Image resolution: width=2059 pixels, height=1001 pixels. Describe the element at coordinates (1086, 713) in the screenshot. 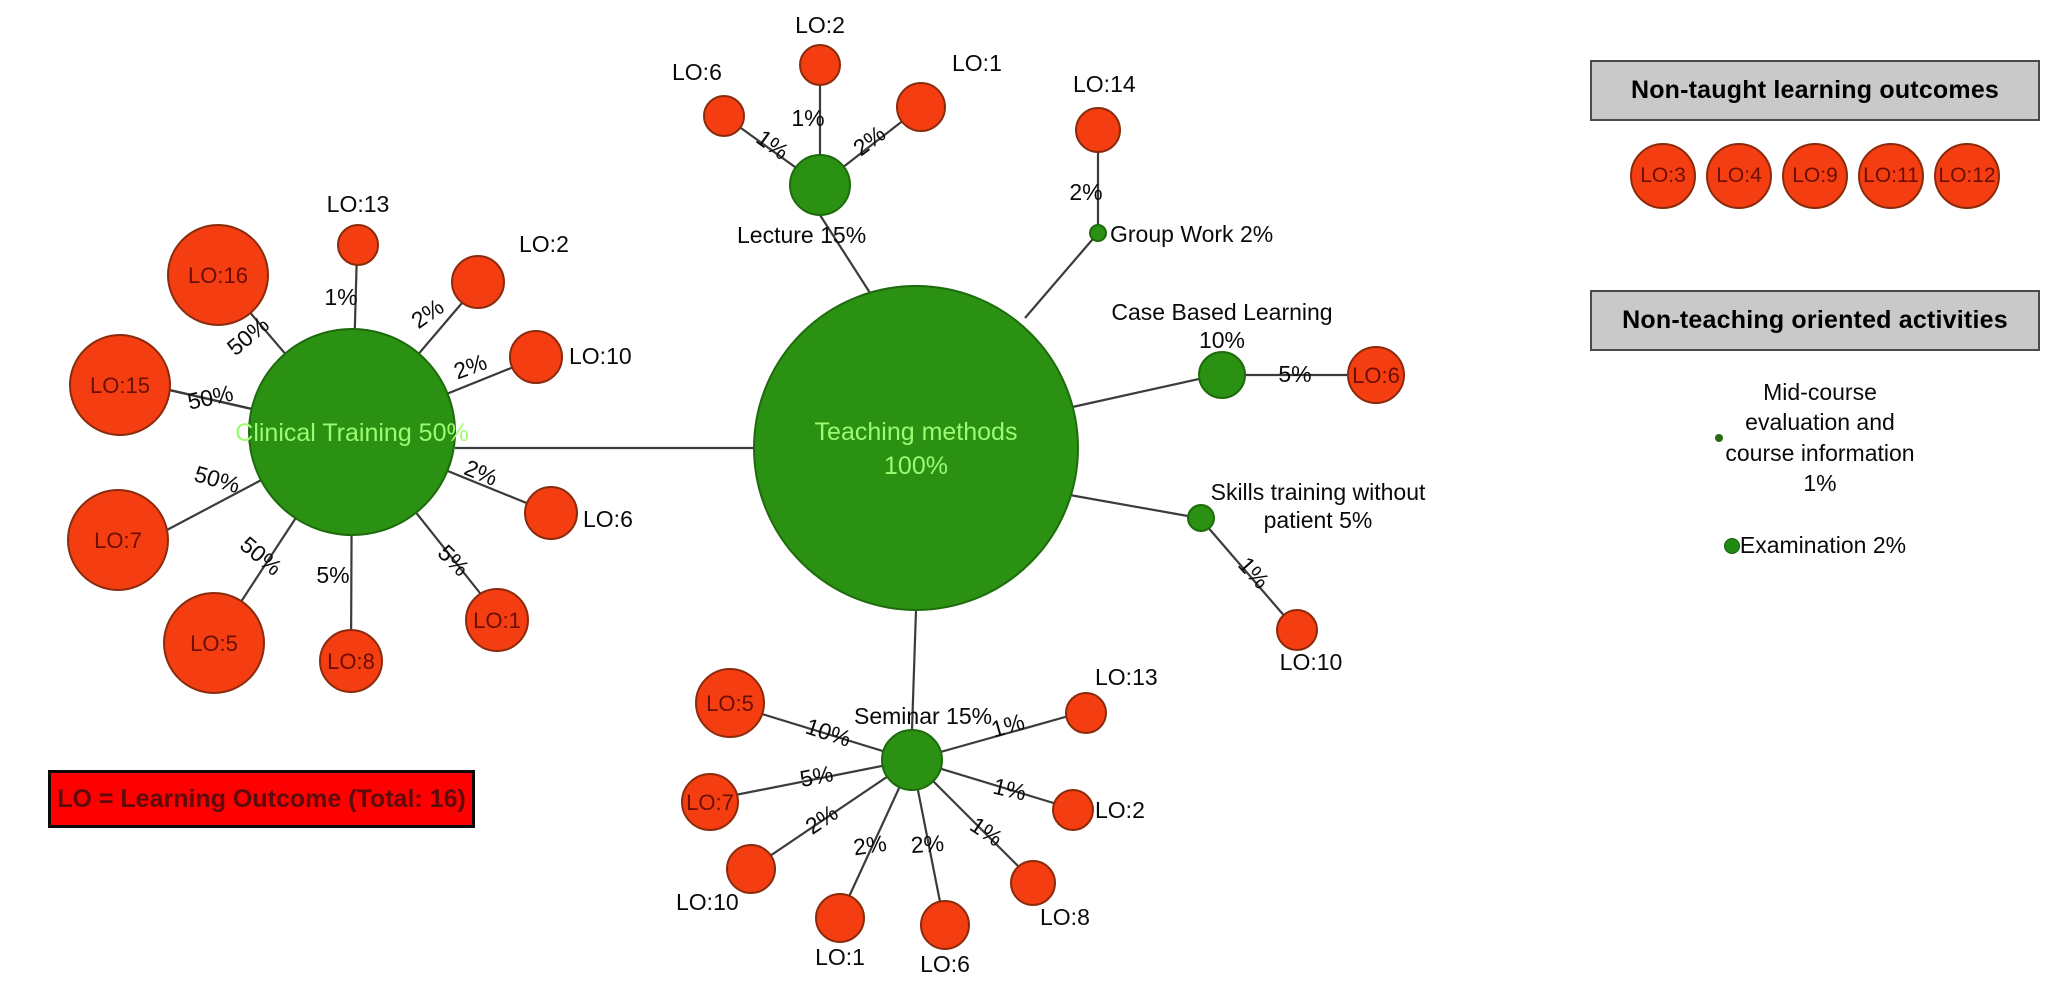

I see `outcome-node-lo13-sem` at that location.